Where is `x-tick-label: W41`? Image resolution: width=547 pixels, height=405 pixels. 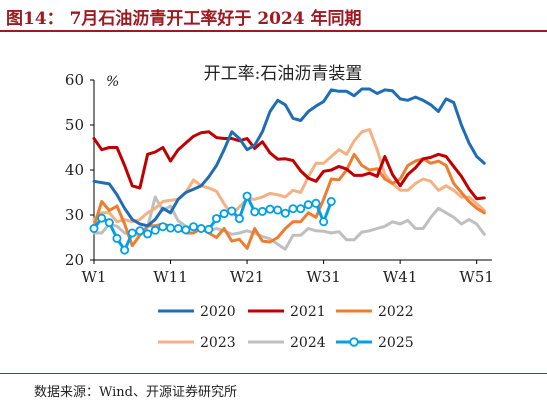
x-tick-label: W41 is located at coordinates (400, 277).